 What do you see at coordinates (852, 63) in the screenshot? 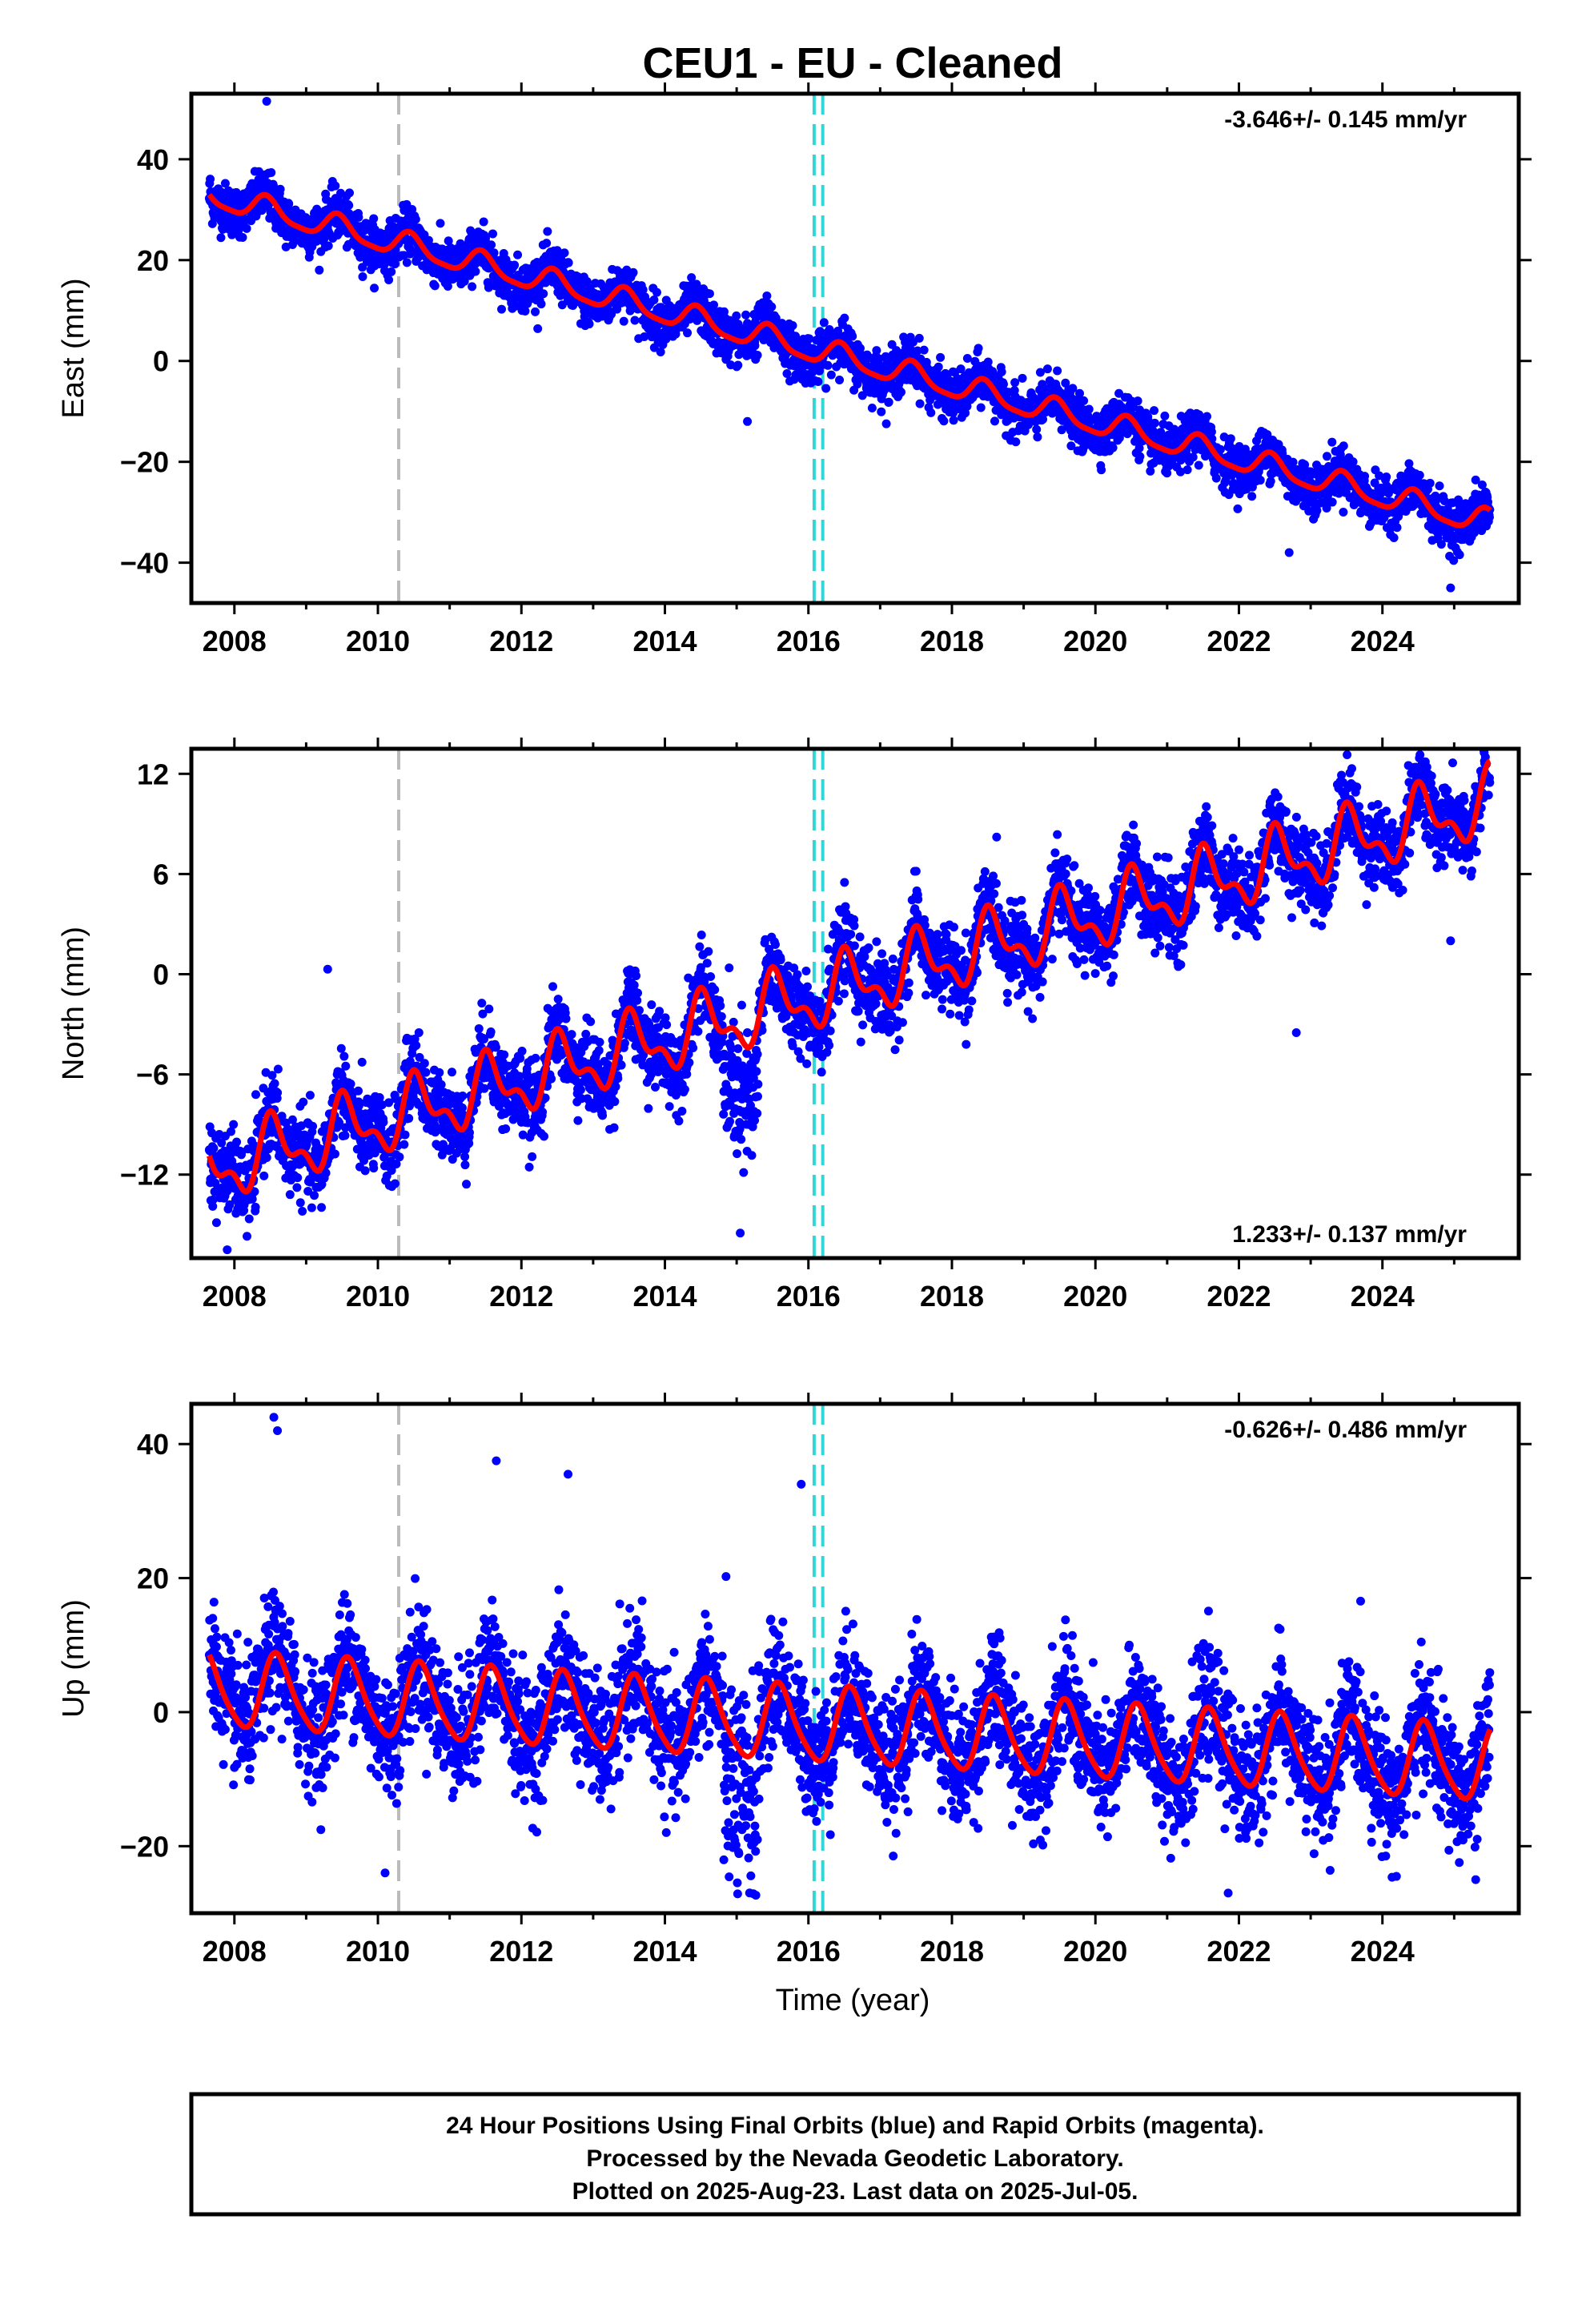
I see `figure-title: CEU1 - EU - Cleaned` at bounding box center [852, 63].